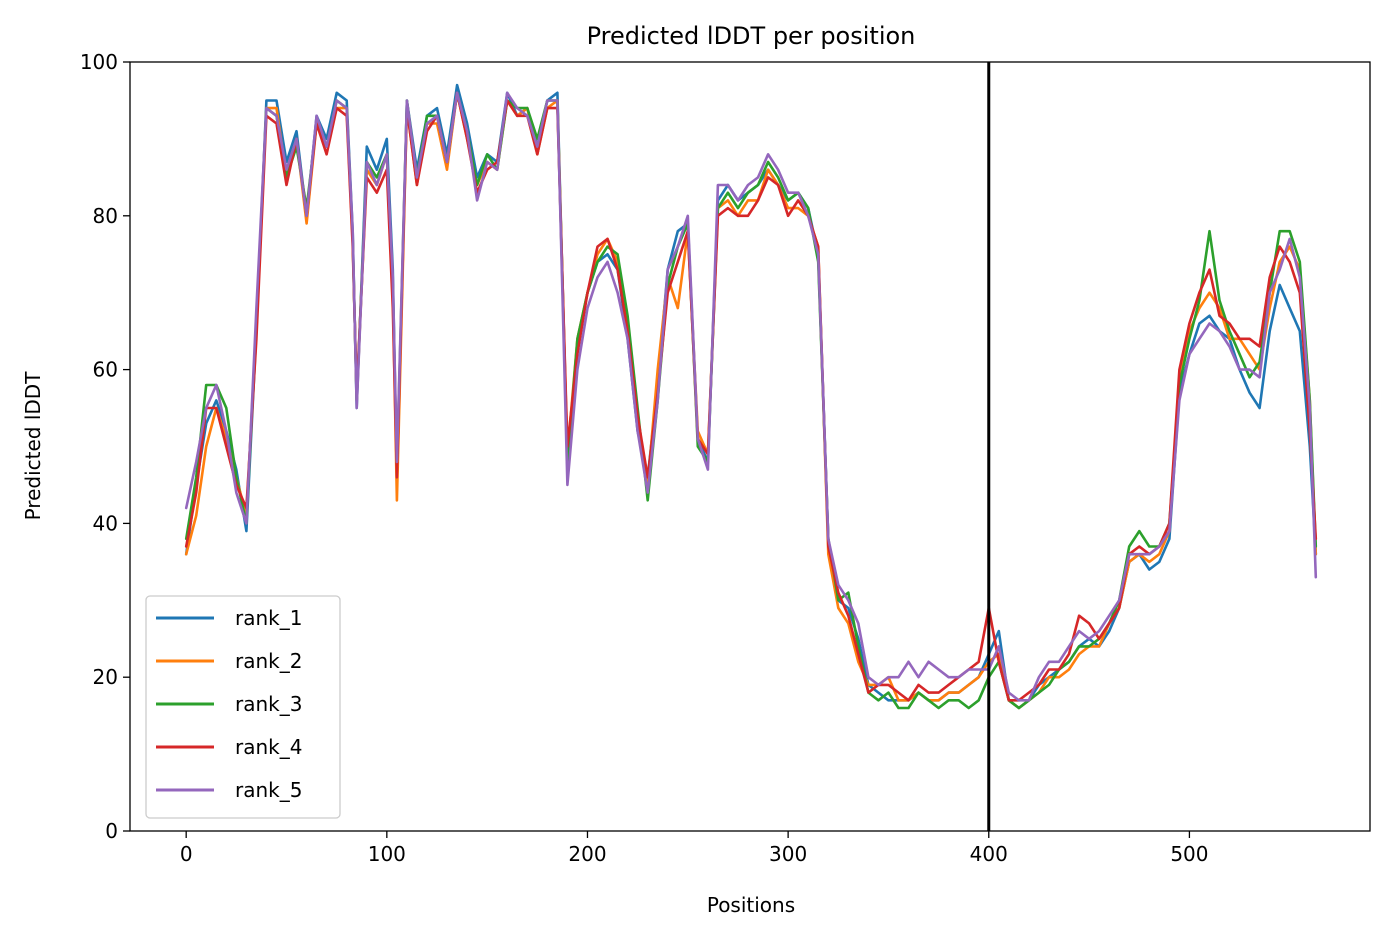  Describe the element at coordinates (99, 62) in the screenshot. I see `y-tick-label: 100` at that location.